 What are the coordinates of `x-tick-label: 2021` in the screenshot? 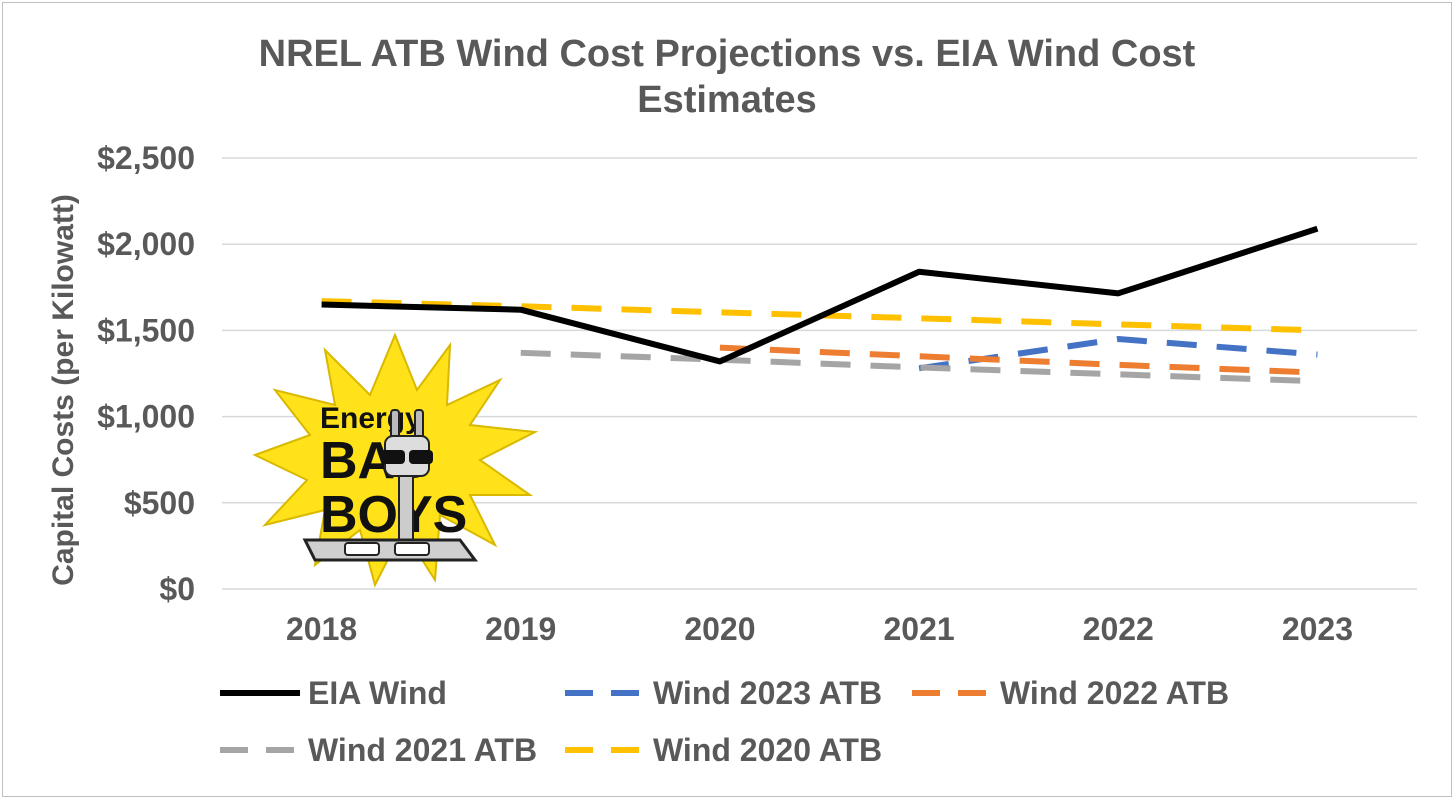 It's located at (918, 629).